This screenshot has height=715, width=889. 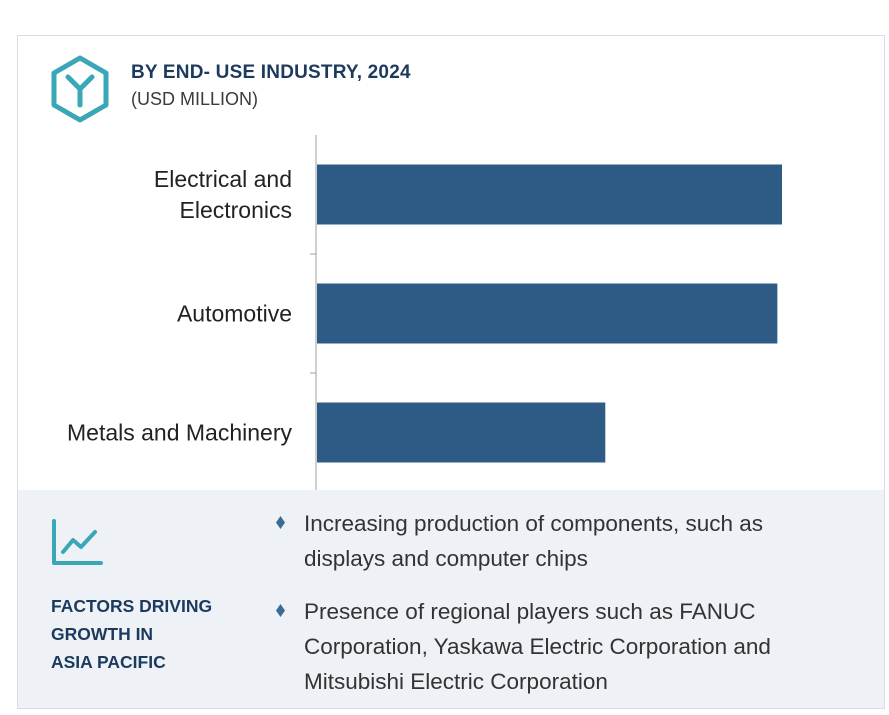 What do you see at coordinates (102, 634) in the screenshot?
I see `factors-heading-line: GROWTH IN` at bounding box center [102, 634].